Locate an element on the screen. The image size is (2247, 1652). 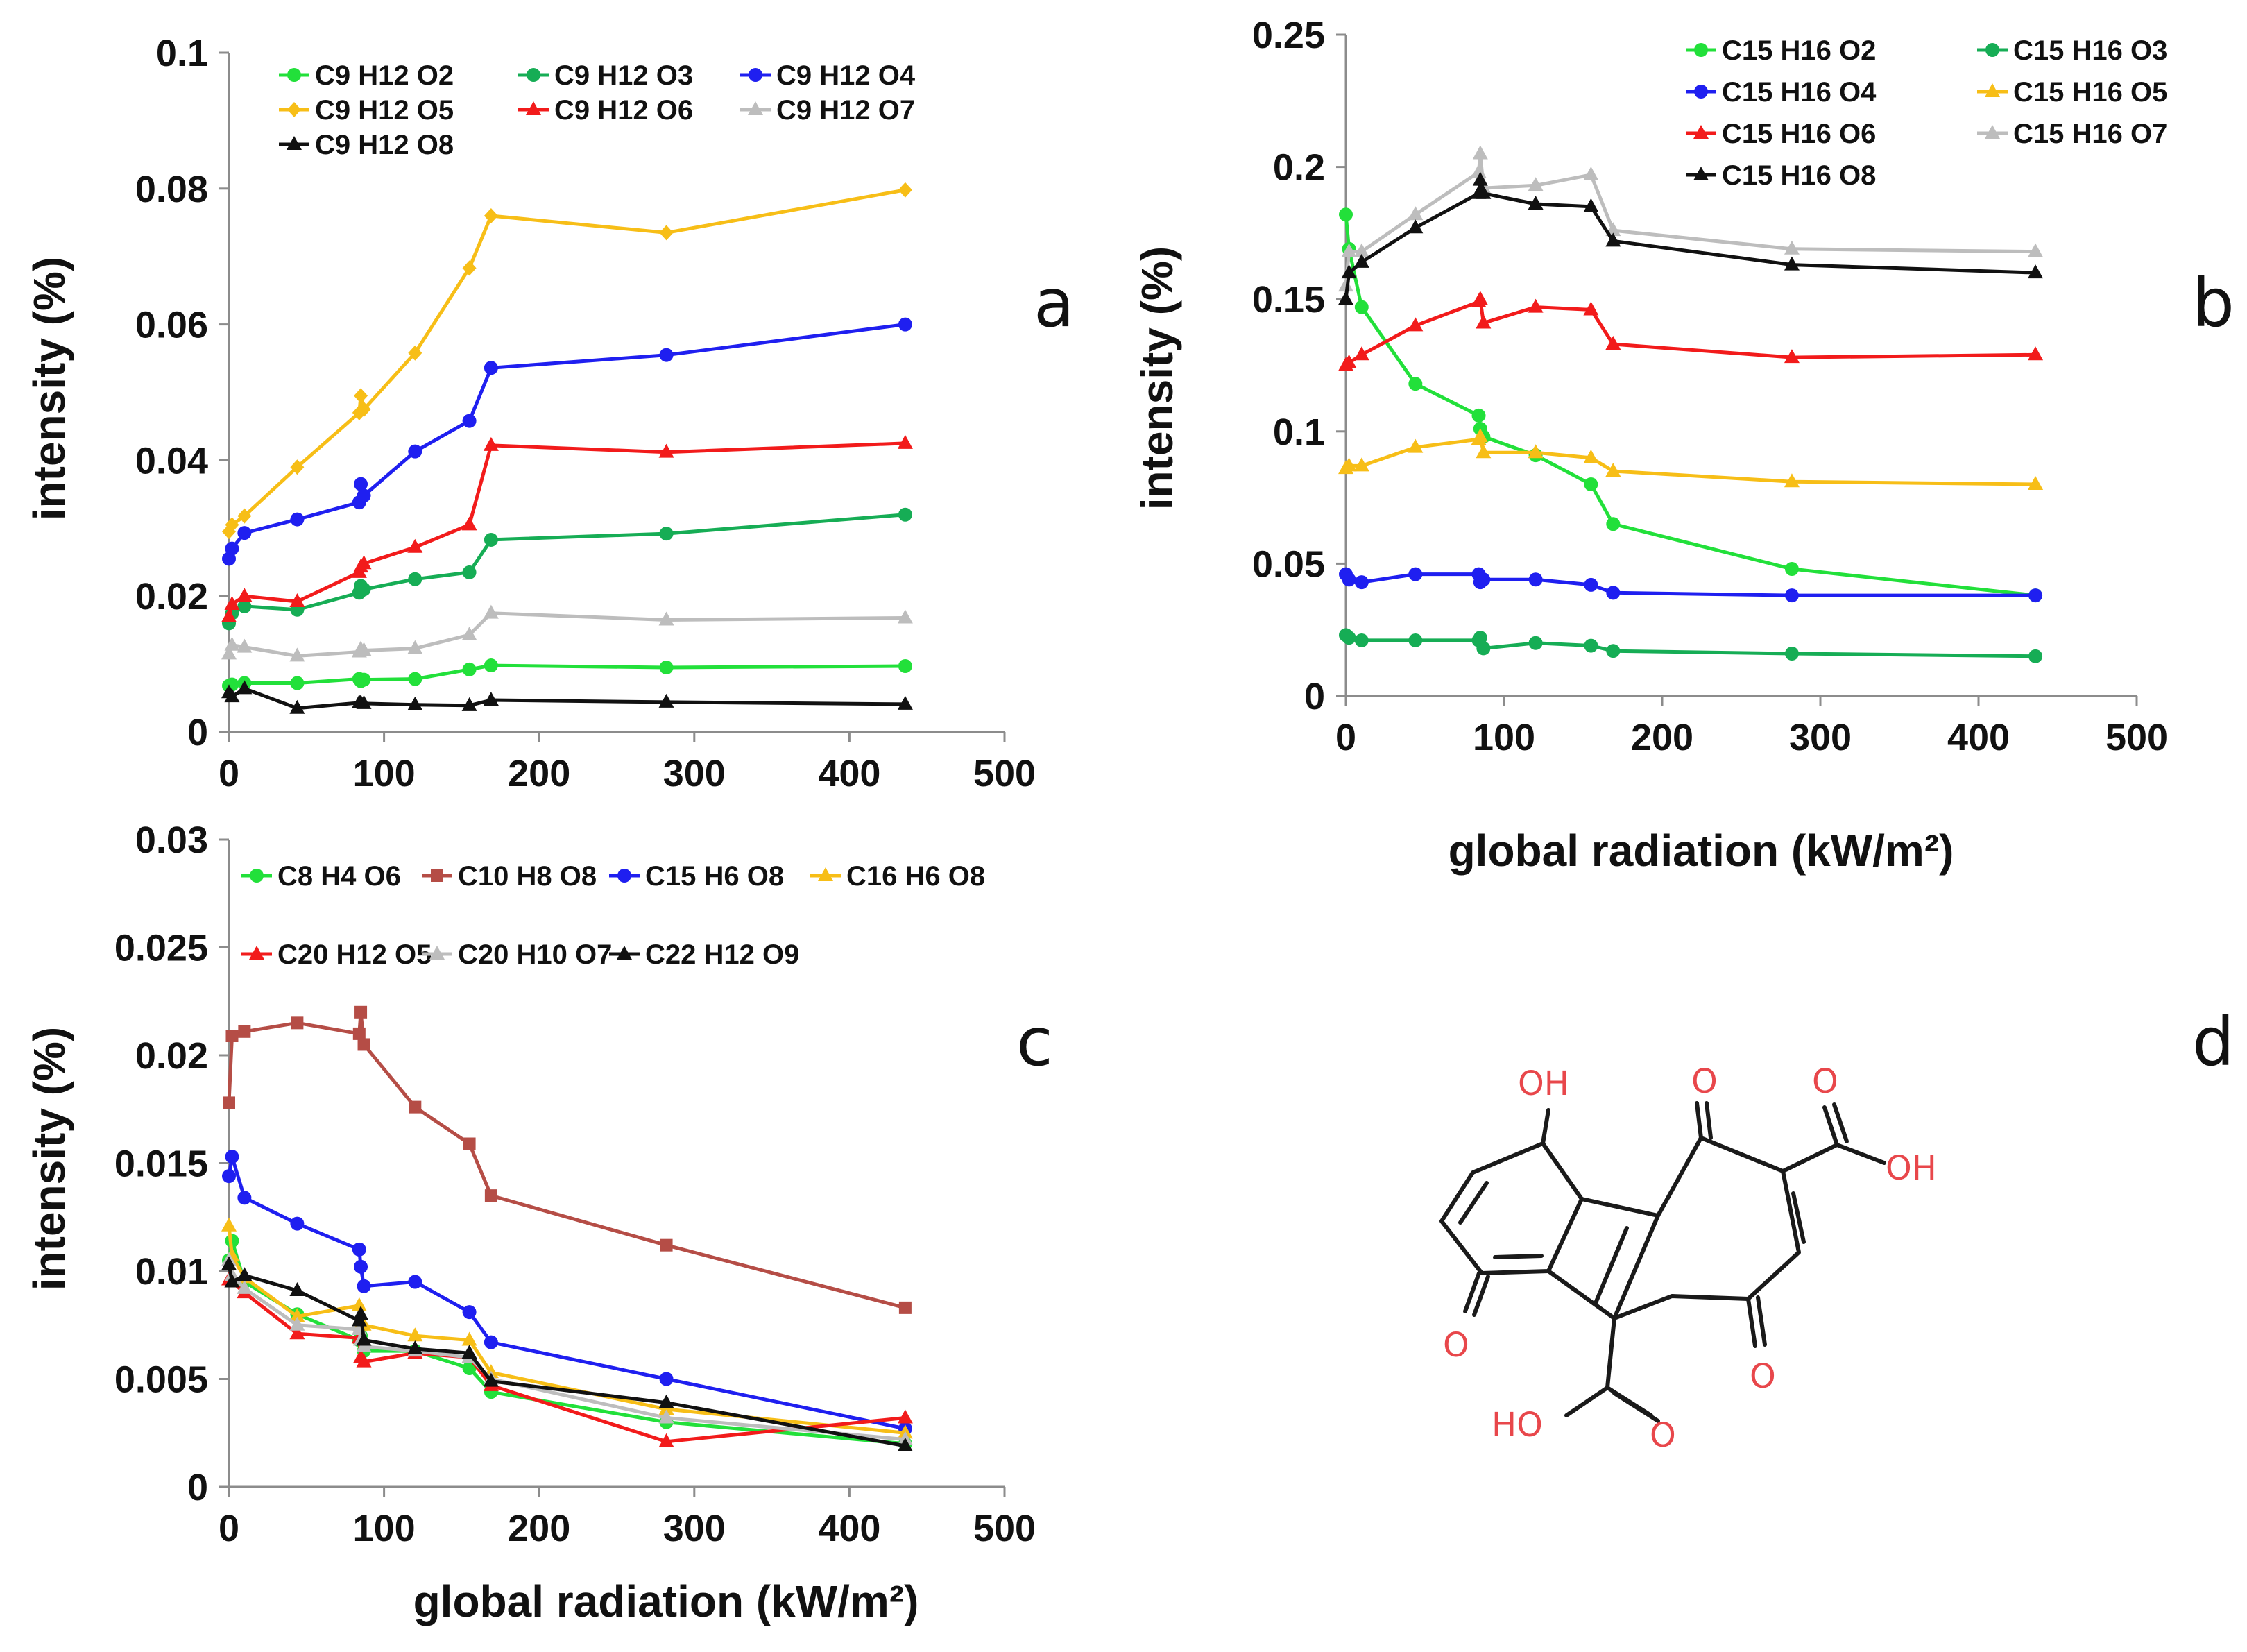
panel-d-structure: d OH is located at coordinates (1837, 1229).